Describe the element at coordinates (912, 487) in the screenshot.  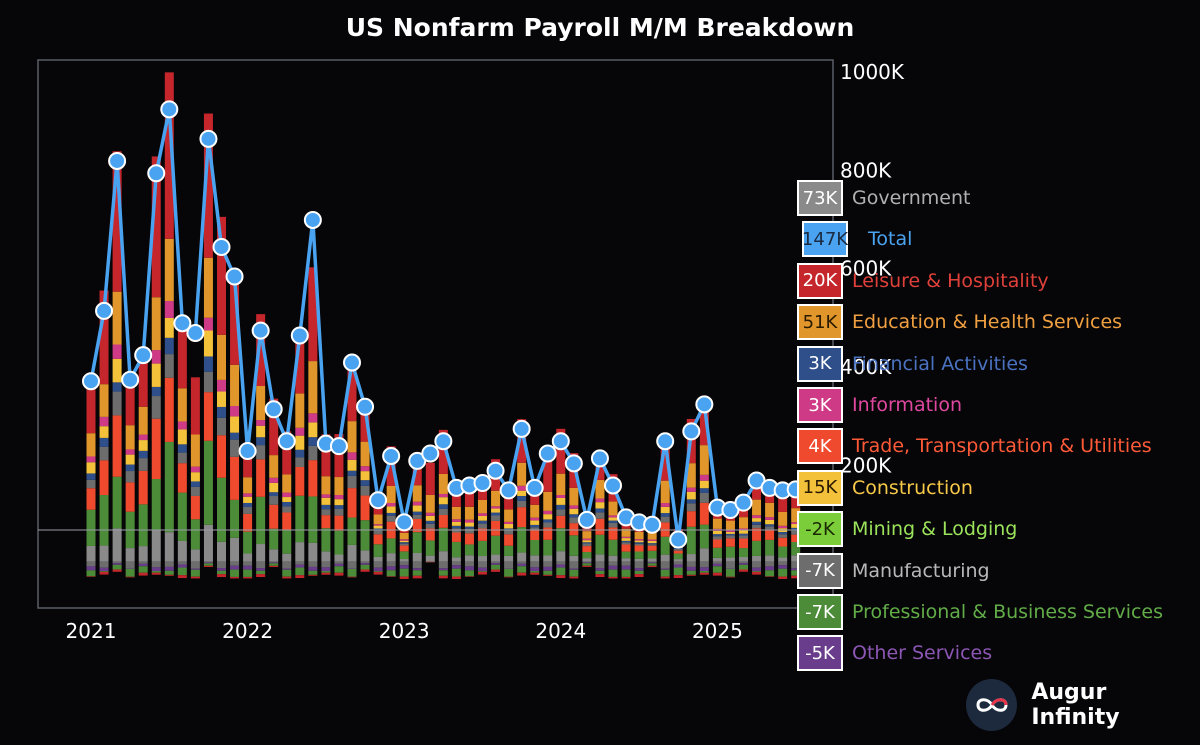
I see `legend-label: Construction` at that location.